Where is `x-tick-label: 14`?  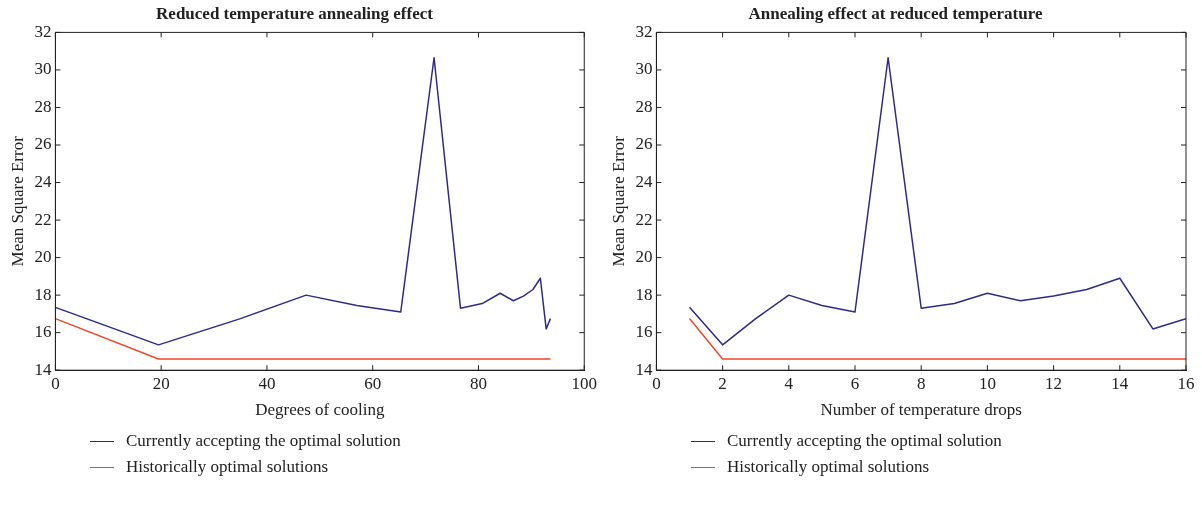 x-tick-label: 14 is located at coordinates (1120, 383).